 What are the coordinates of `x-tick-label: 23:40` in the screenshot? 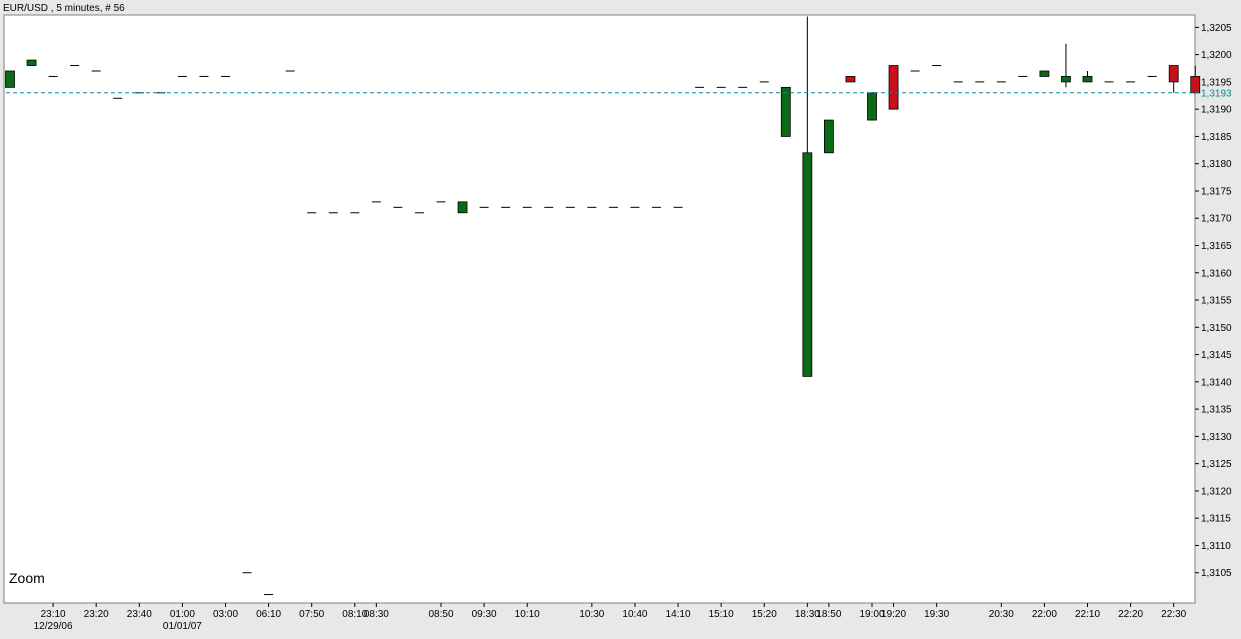 It's located at (139, 614).